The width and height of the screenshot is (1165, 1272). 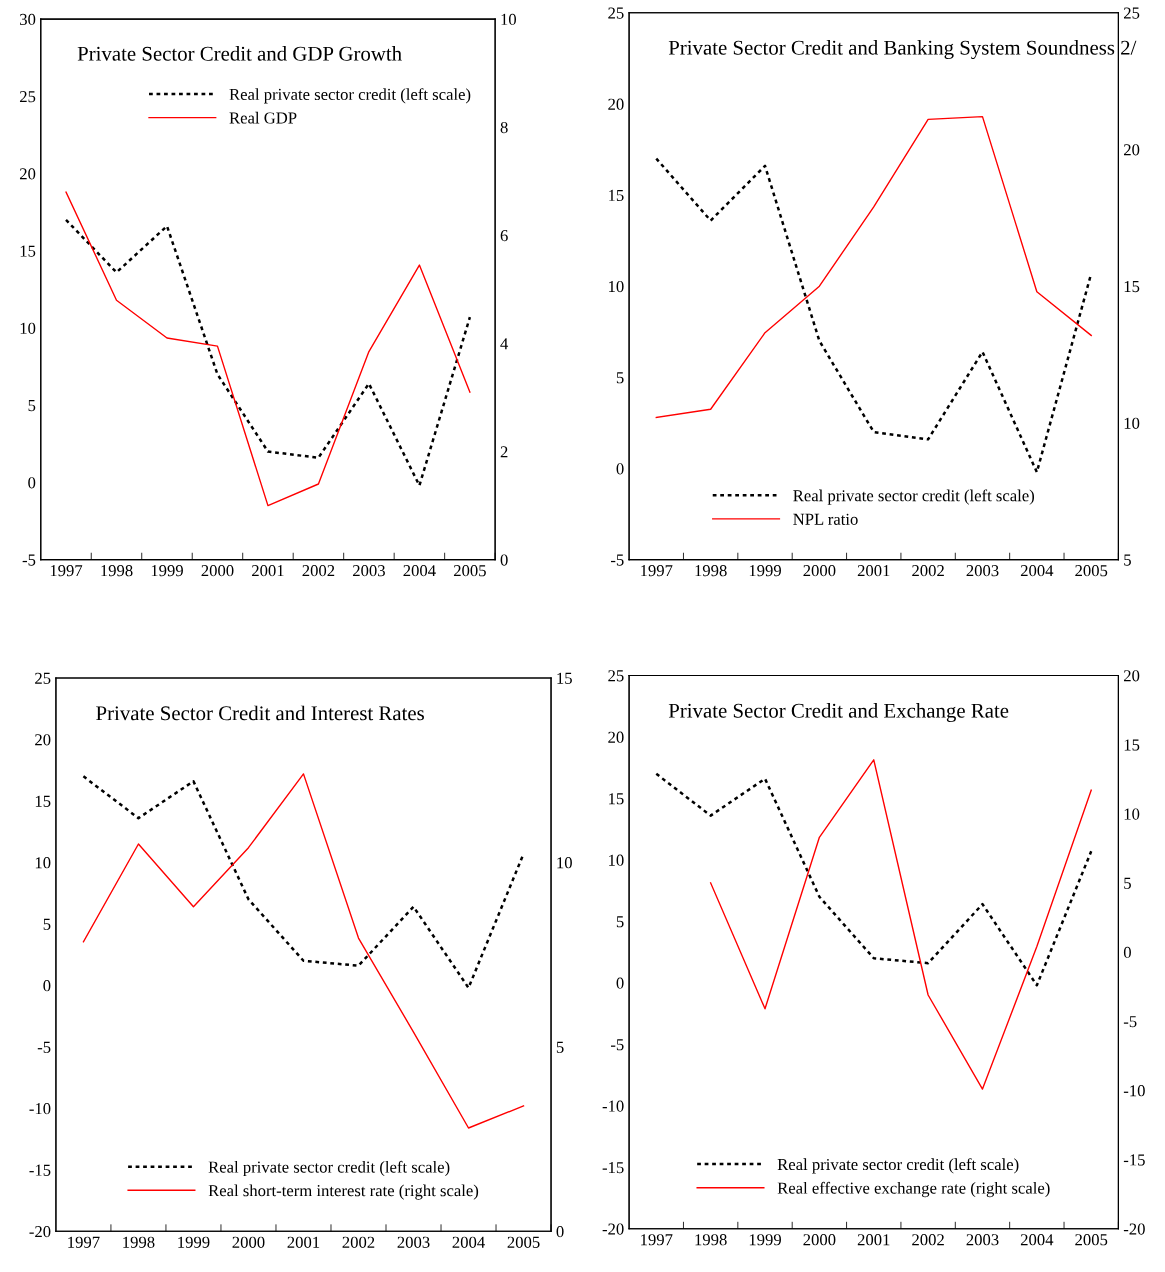 What do you see at coordinates (1134, 1160) in the screenshot?
I see `y2-tick-label: -15` at bounding box center [1134, 1160].